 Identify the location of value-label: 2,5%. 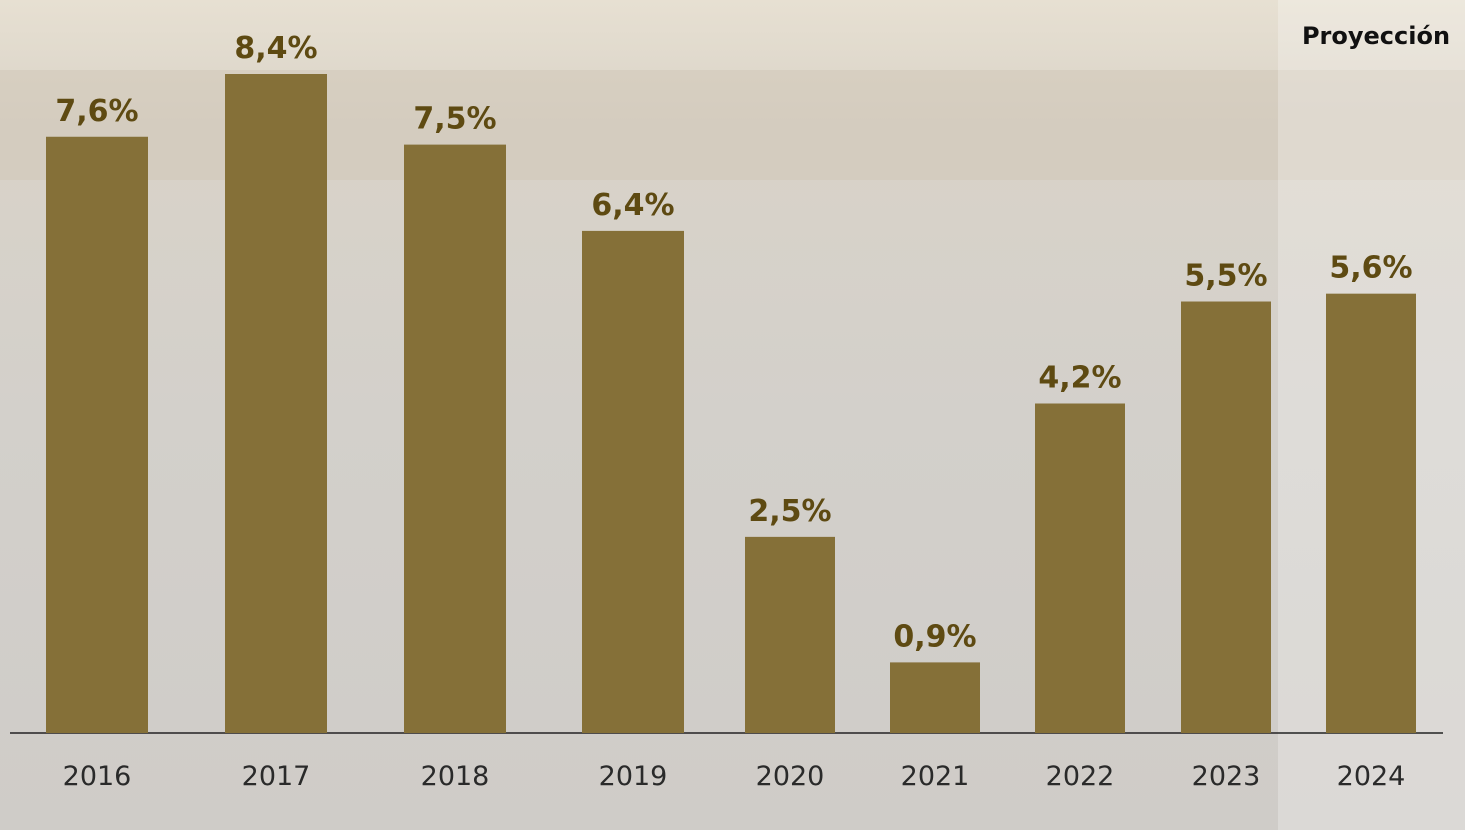
(789, 511).